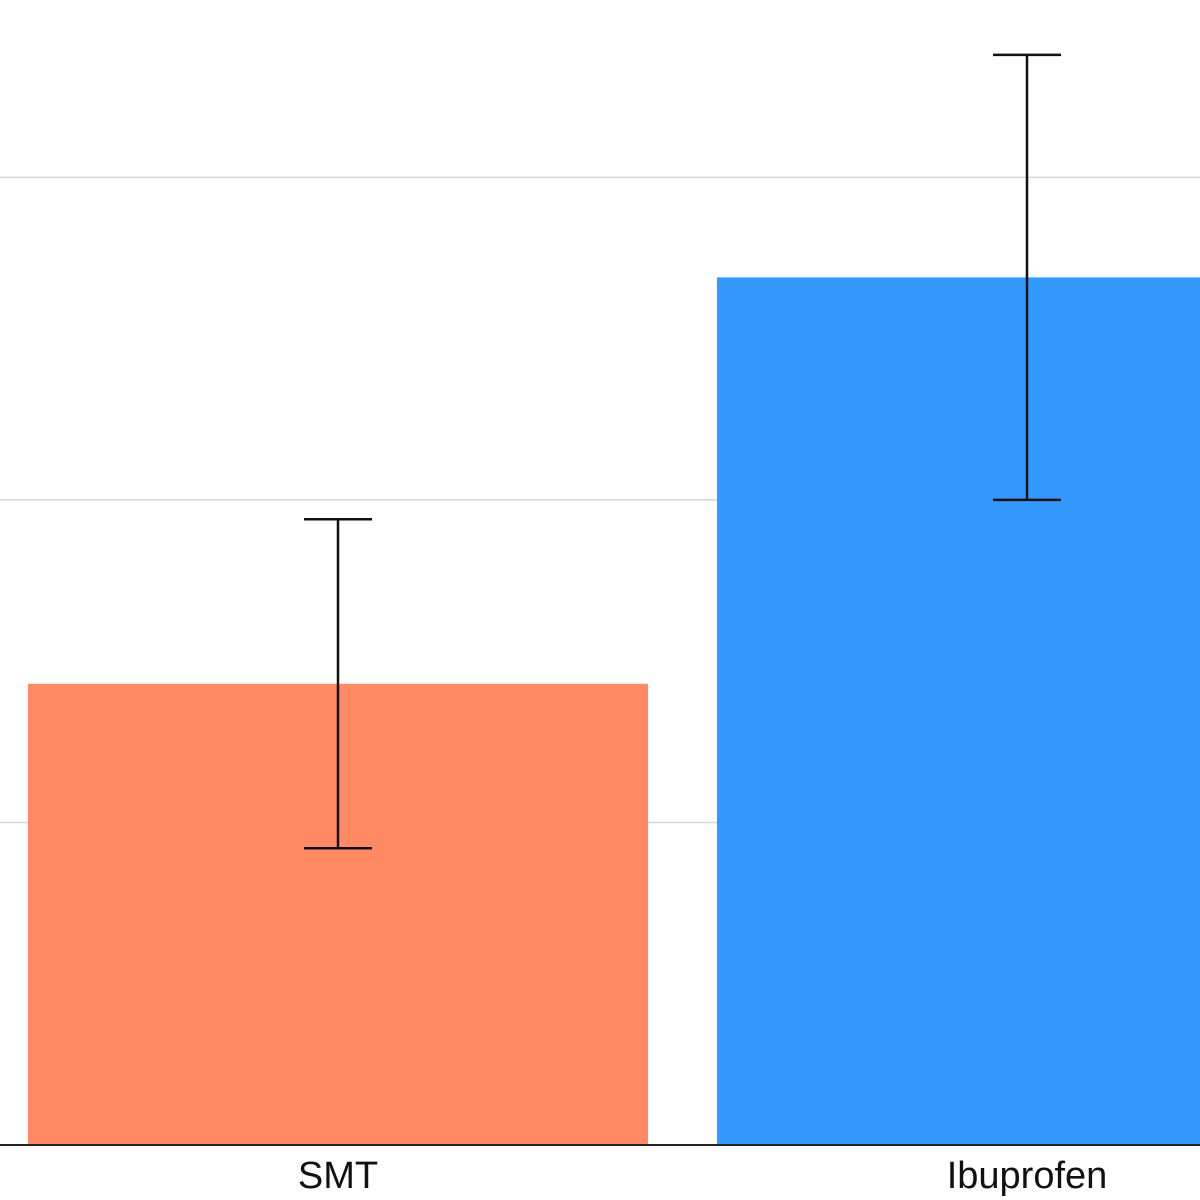 The width and height of the screenshot is (1200, 1200). I want to click on x-tick-label: Ibuprofen, so click(1027, 1176).